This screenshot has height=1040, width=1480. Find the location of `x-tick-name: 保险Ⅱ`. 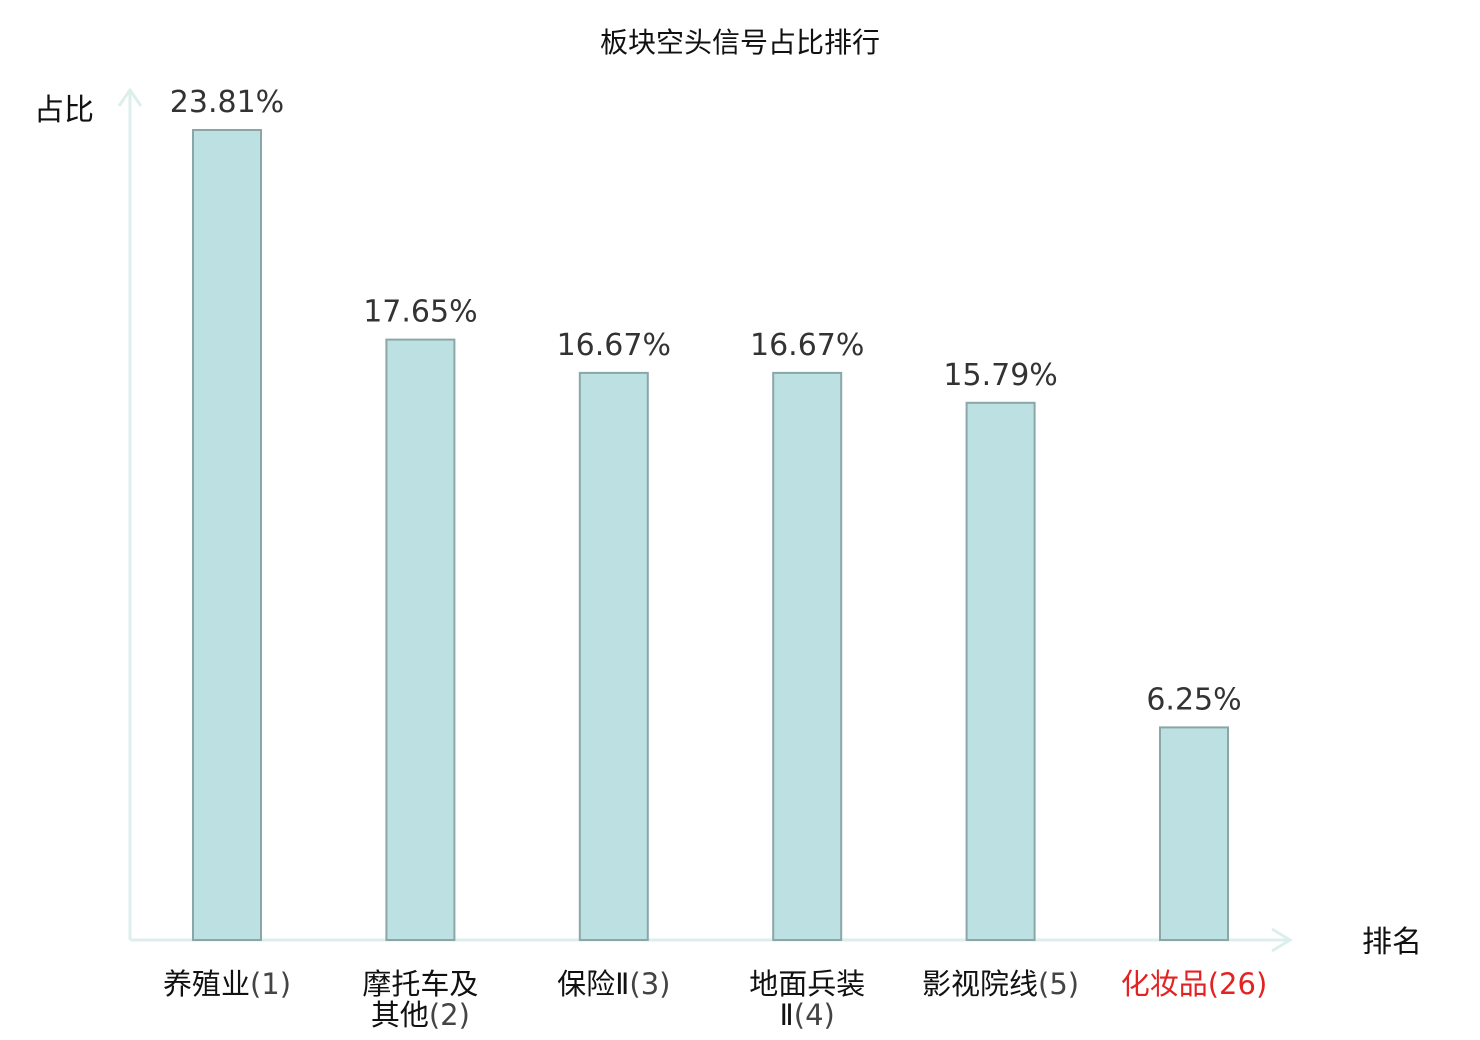

x-tick-name: 保险Ⅱ is located at coordinates (593, 984).